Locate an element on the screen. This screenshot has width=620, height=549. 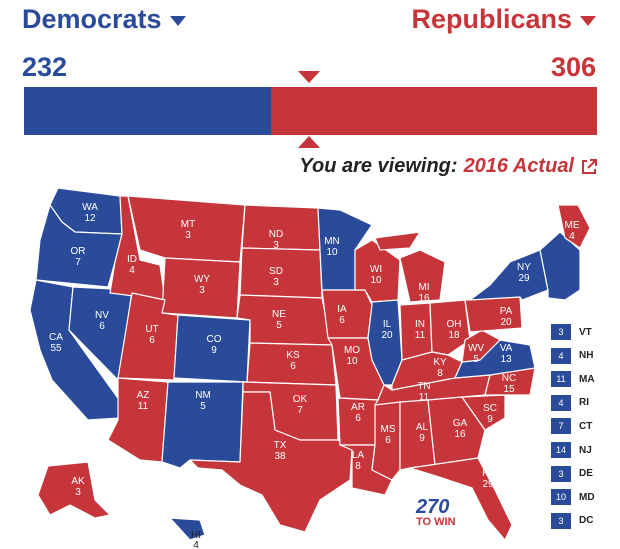
label-fl: FL 29 is located at coordinates (488, 479).